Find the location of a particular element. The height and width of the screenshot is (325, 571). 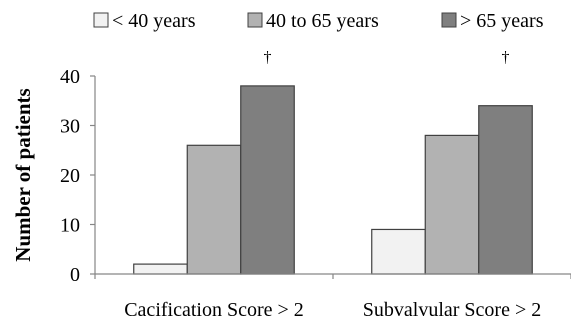

annotations: † † is located at coordinates (387, 57).